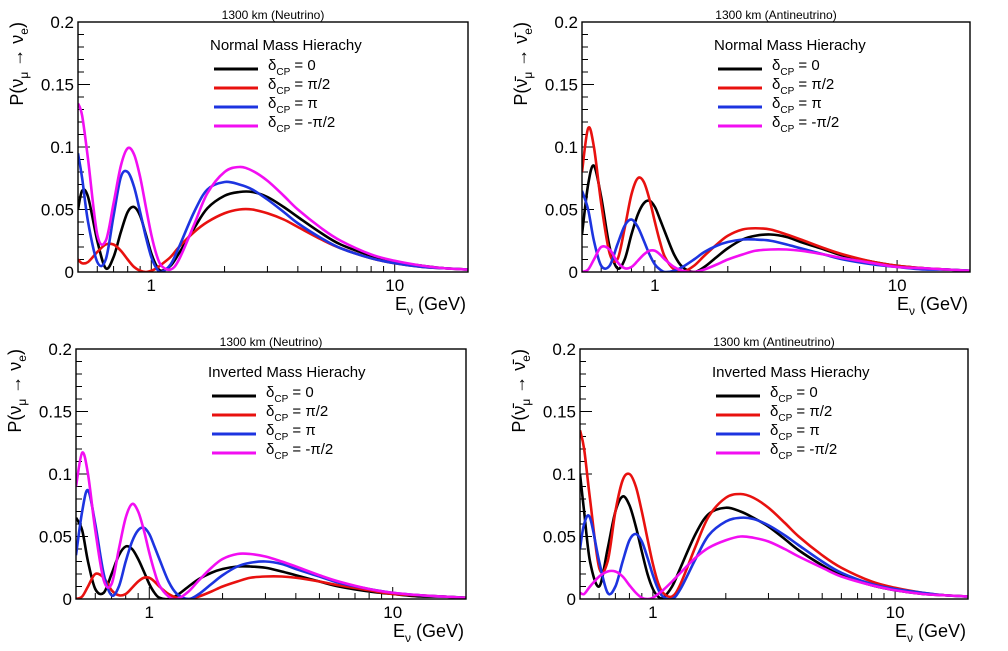 This screenshot has height=651, width=1008. I want to click on y-label-part: ), so click(521, 25).